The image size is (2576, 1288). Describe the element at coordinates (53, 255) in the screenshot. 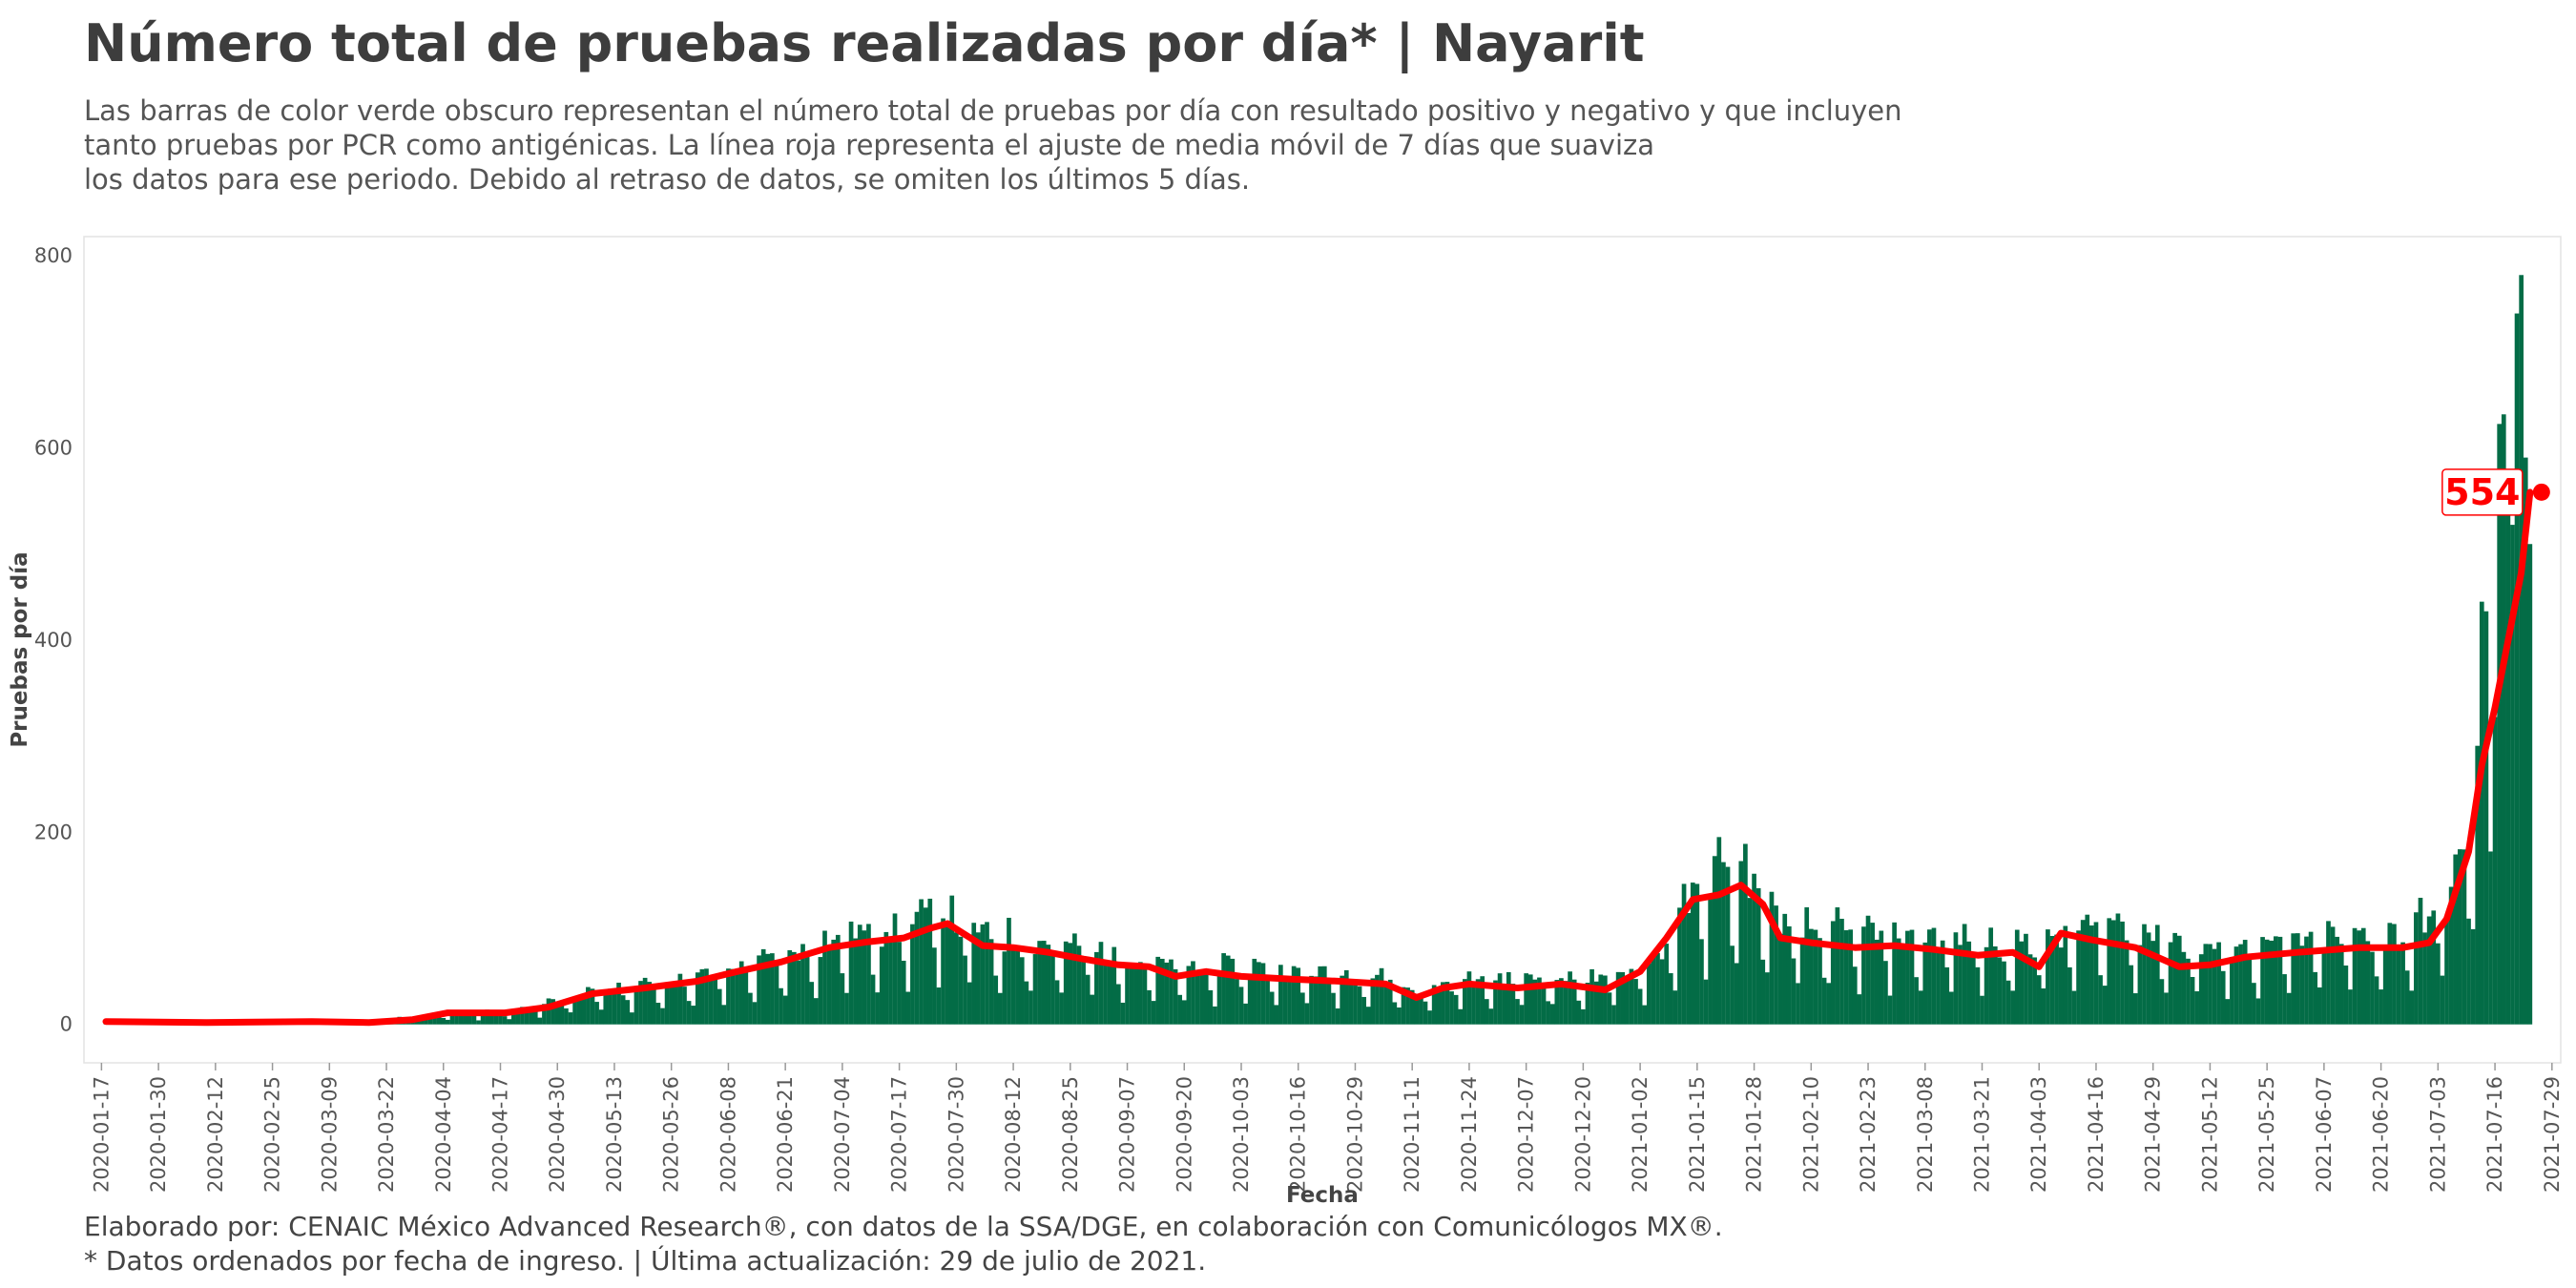

I see `y-tick-label: 800` at that location.